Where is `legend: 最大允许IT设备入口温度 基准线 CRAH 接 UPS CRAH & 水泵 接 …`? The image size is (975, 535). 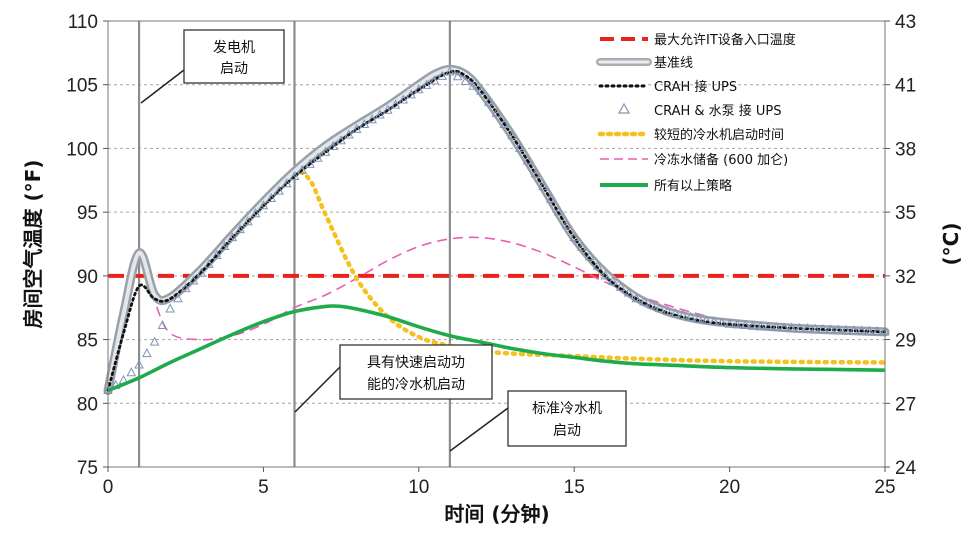 legend: 最大允许IT设备入口温度 基准线 CRAH 接 UPS CRAH & 水泵 接 … is located at coordinates (696, 113).